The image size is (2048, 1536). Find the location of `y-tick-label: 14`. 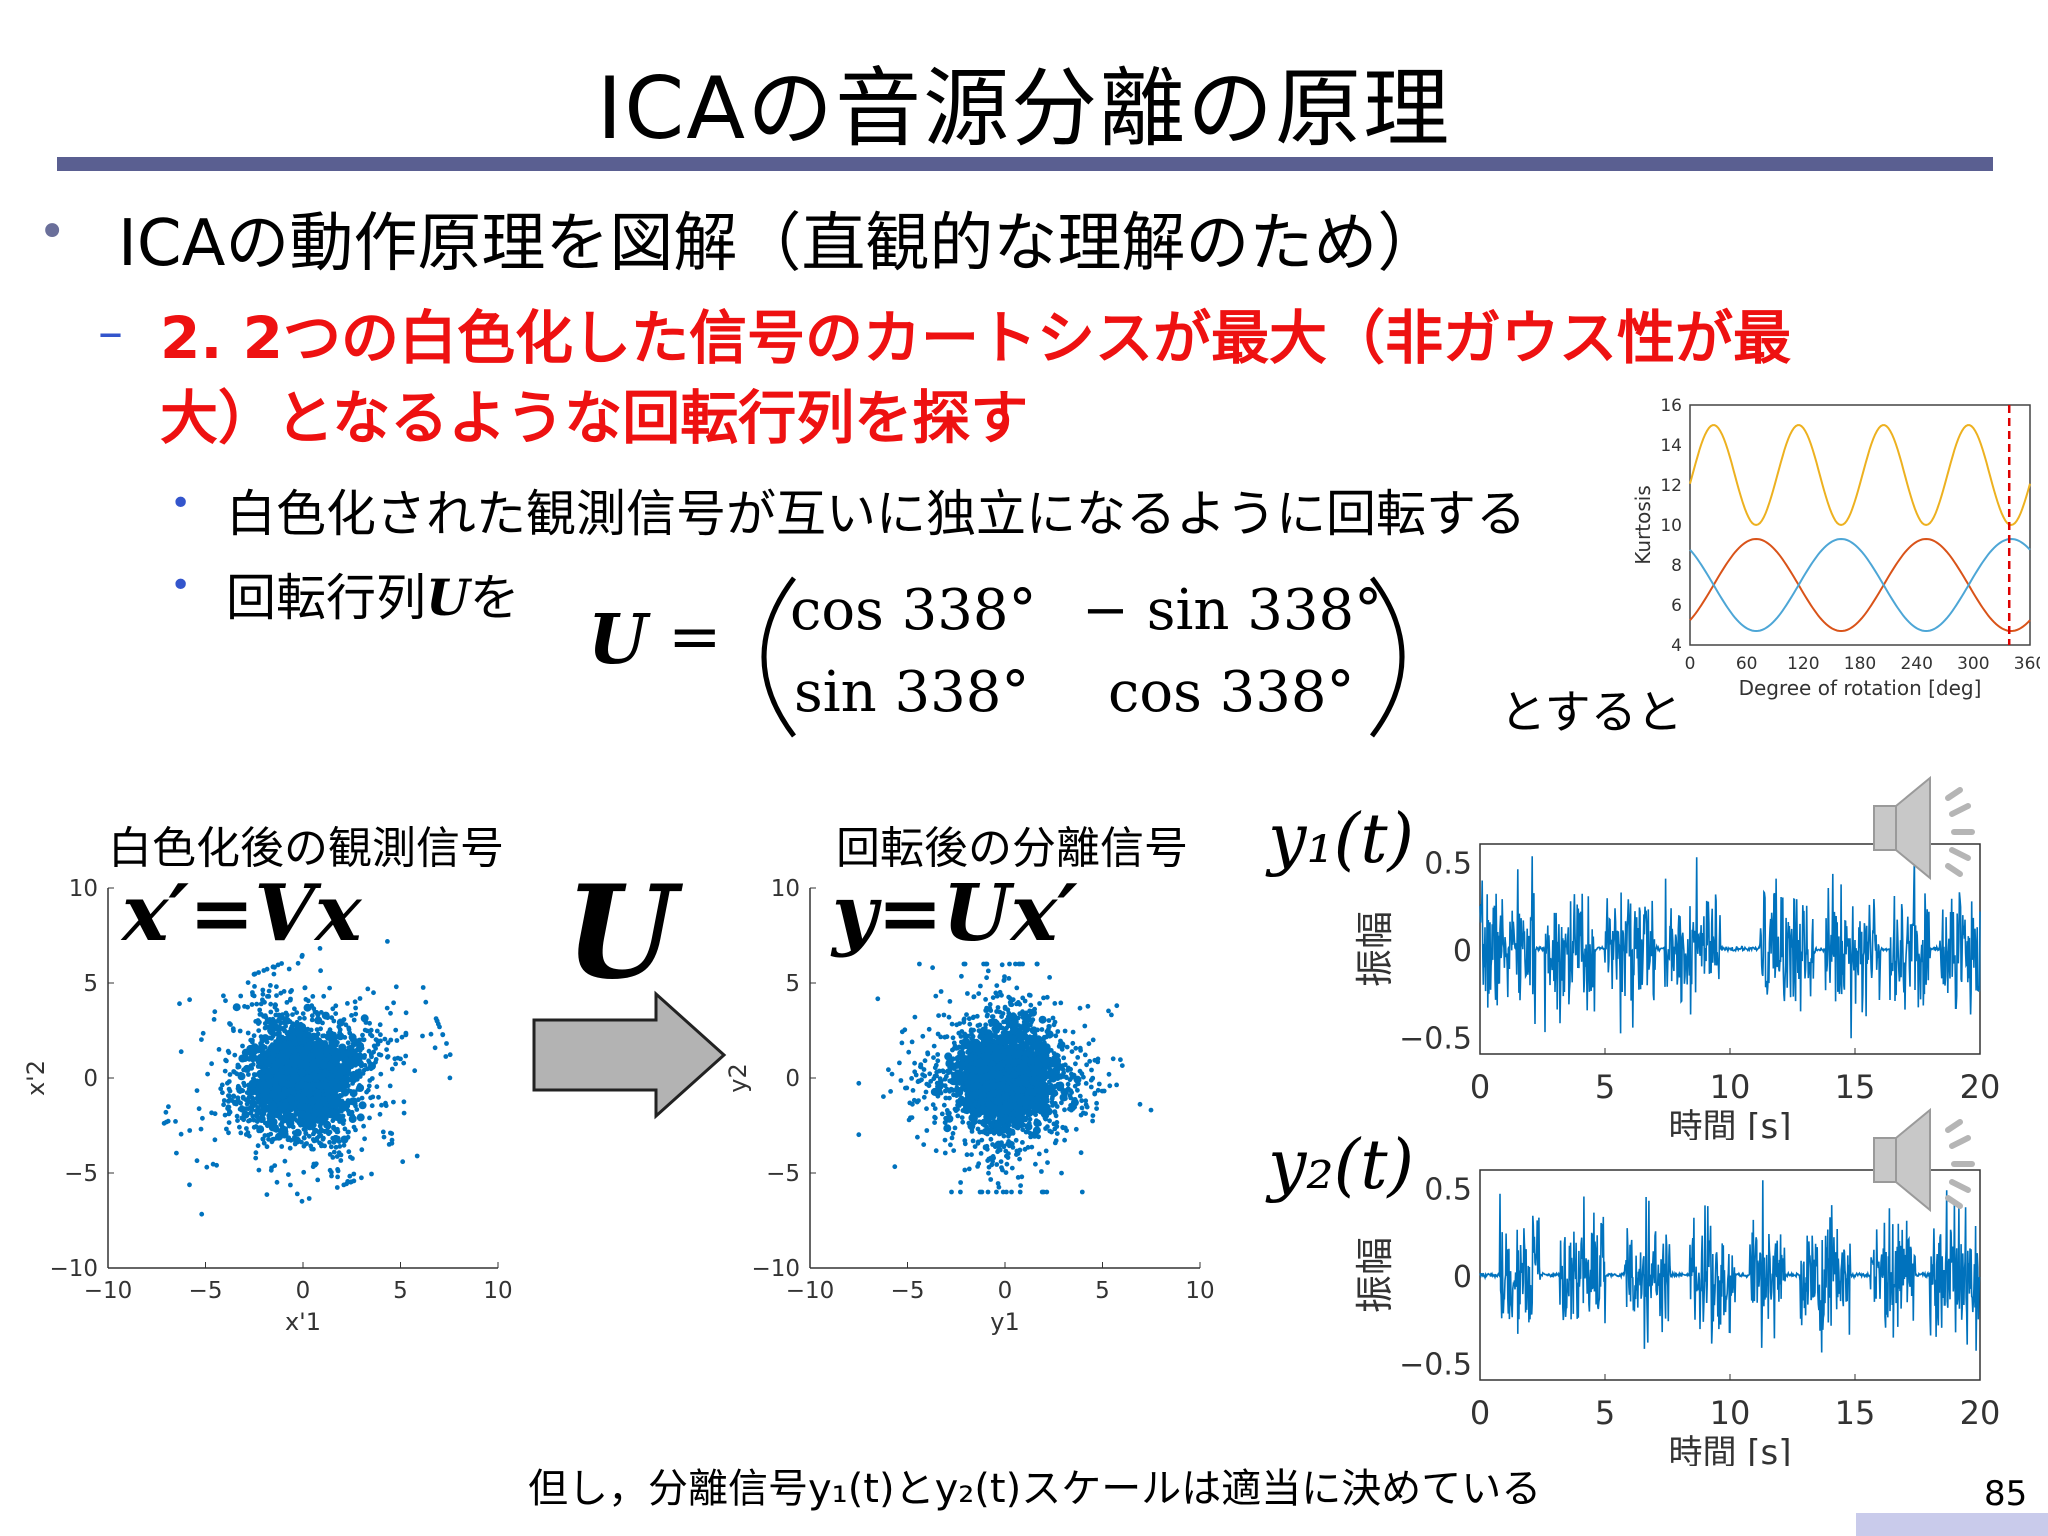

y-tick-label: 14 is located at coordinates (1671, 446).